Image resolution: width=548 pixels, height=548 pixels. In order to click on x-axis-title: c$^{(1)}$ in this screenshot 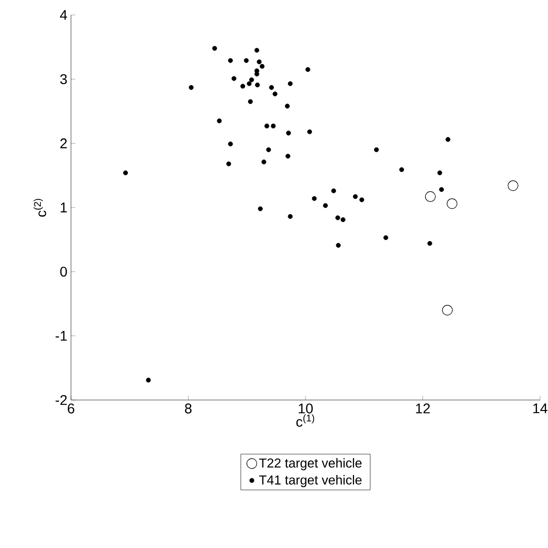, I will do `click(305, 420)`.